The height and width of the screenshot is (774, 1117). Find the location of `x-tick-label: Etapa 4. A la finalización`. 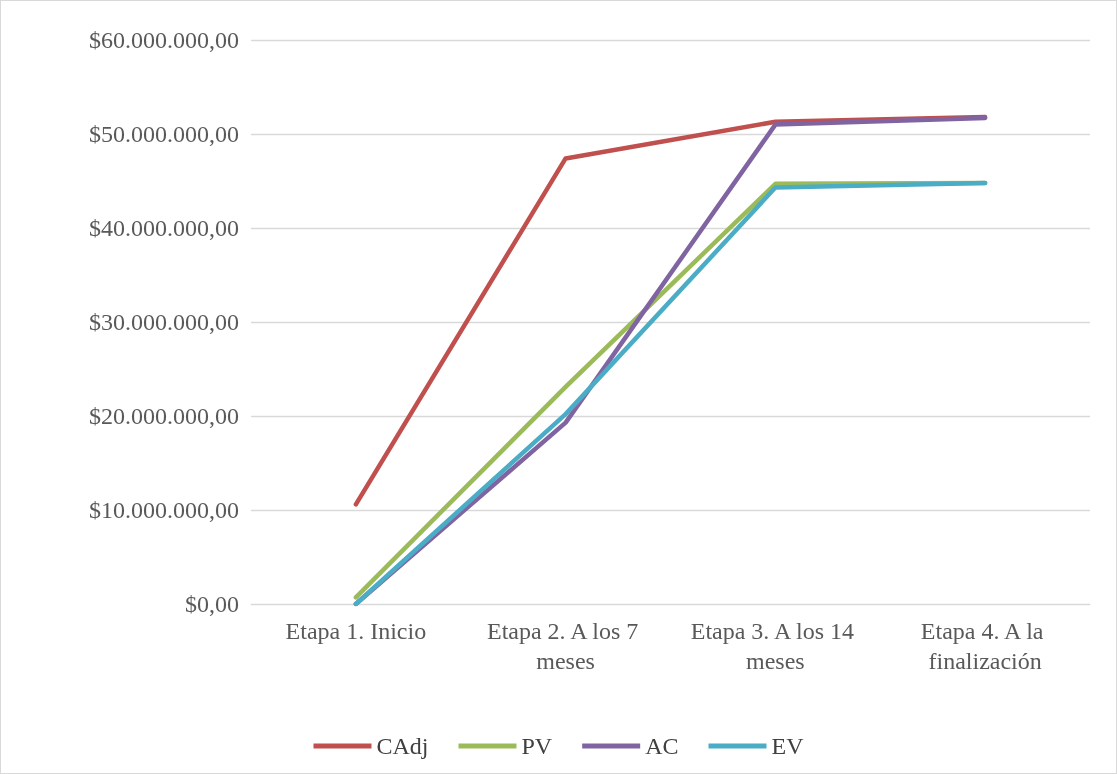

x-tick-label: Etapa 4. A la finalización is located at coordinates (985, 646).